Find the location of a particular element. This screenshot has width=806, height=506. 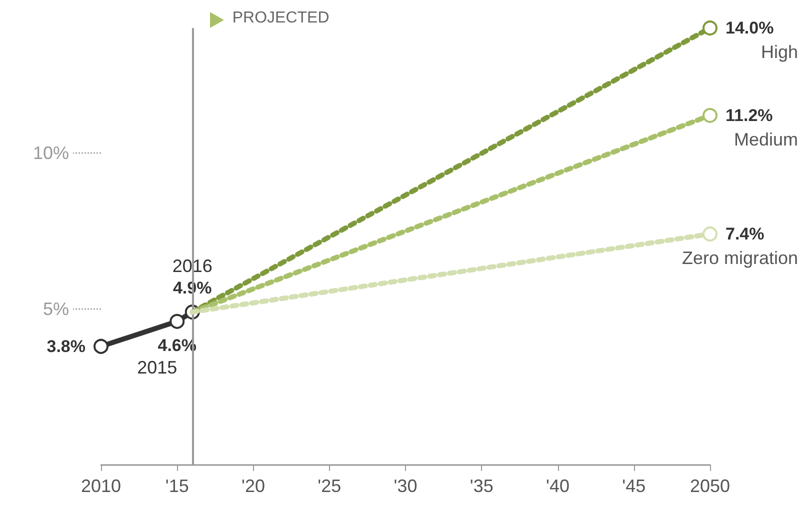

annotation: 2015 is located at coordinates (157, 367).